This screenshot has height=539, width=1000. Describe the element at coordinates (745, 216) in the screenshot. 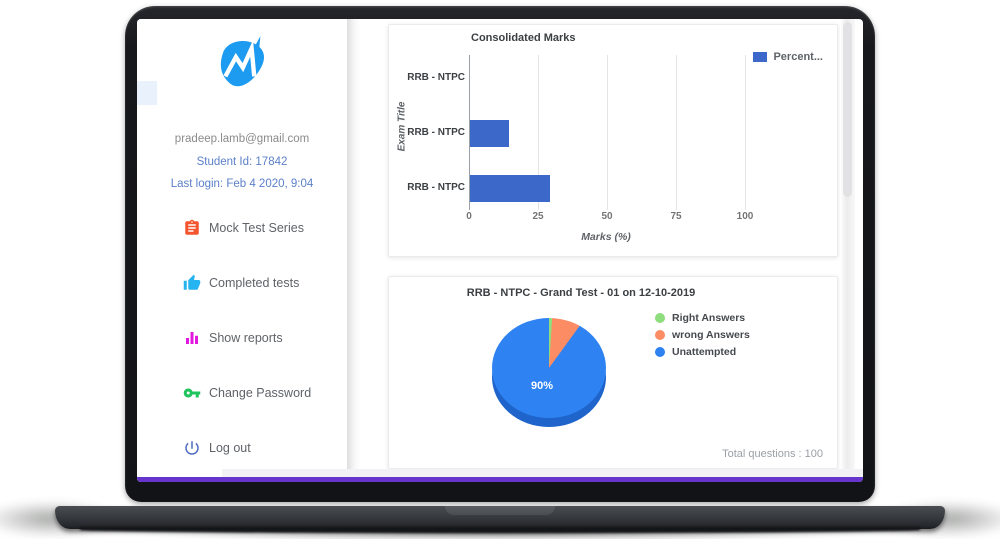

I see `x-tick-label: 100` at that location.